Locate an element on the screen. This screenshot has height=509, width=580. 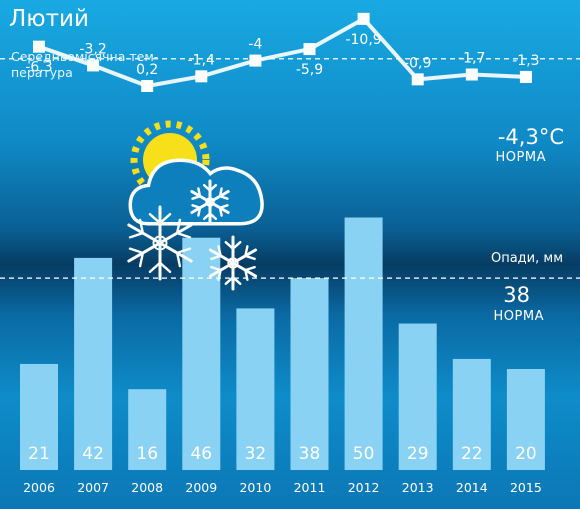
temperature-value-label: -1,4 is located at coordinates (201, 60).